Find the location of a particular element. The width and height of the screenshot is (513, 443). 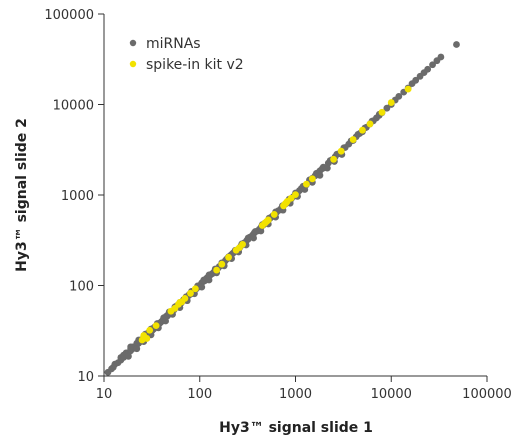

legend-label-mirnas: miRNAs is located at coordinates (173, 44).